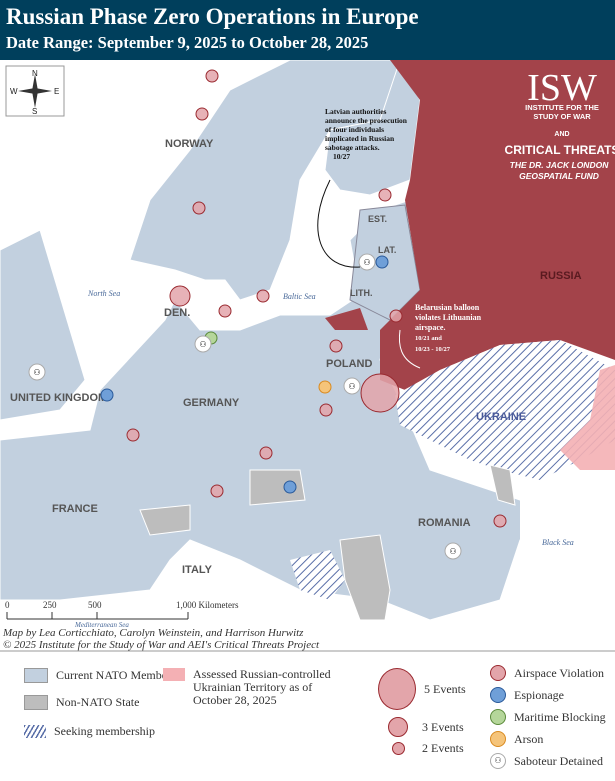 The image size is (615, 781). I want to click on balkans-seeking, so click(317, 575).